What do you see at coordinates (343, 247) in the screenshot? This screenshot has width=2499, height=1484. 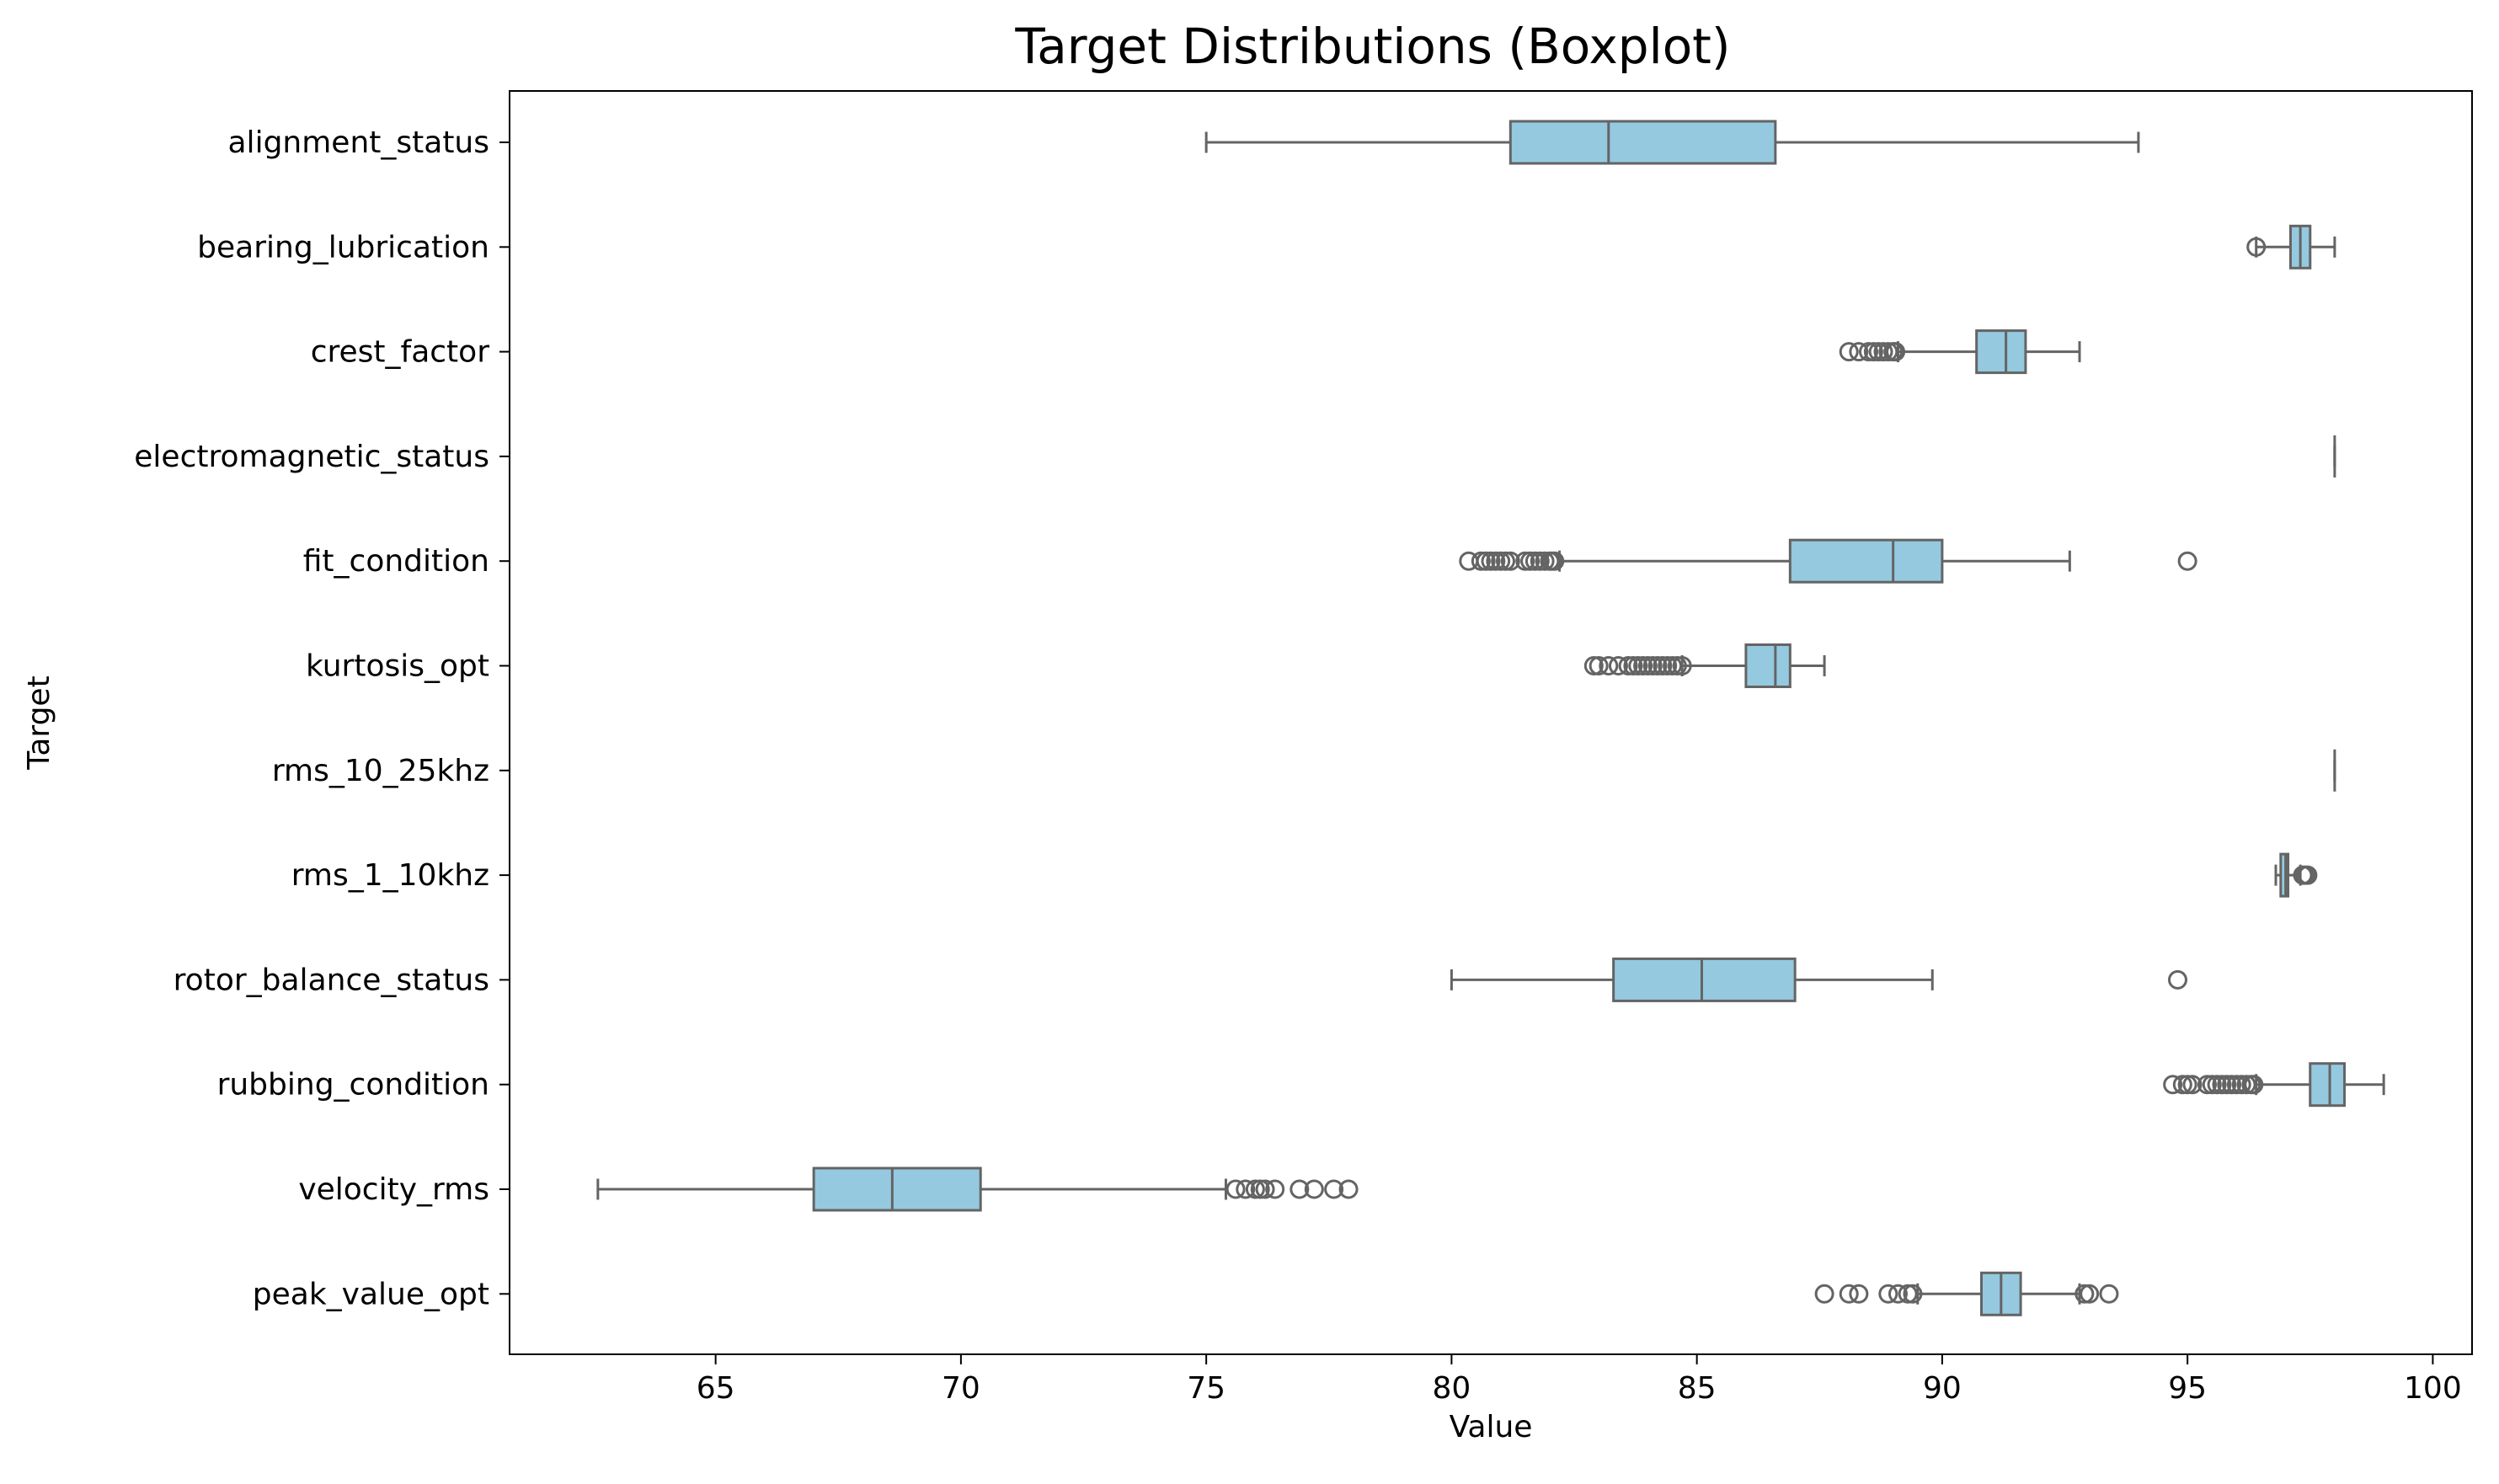 I see `y-tick-label: bearing_lubrication` at bounding box center [343, 247].